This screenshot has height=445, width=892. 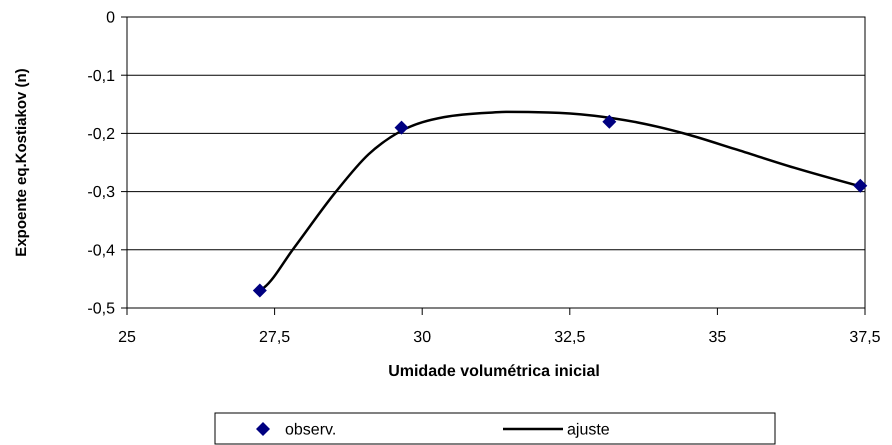 I want to click on y-axis-title: Expoente eq.Kostiakov (n), so click(x=21, y=162).